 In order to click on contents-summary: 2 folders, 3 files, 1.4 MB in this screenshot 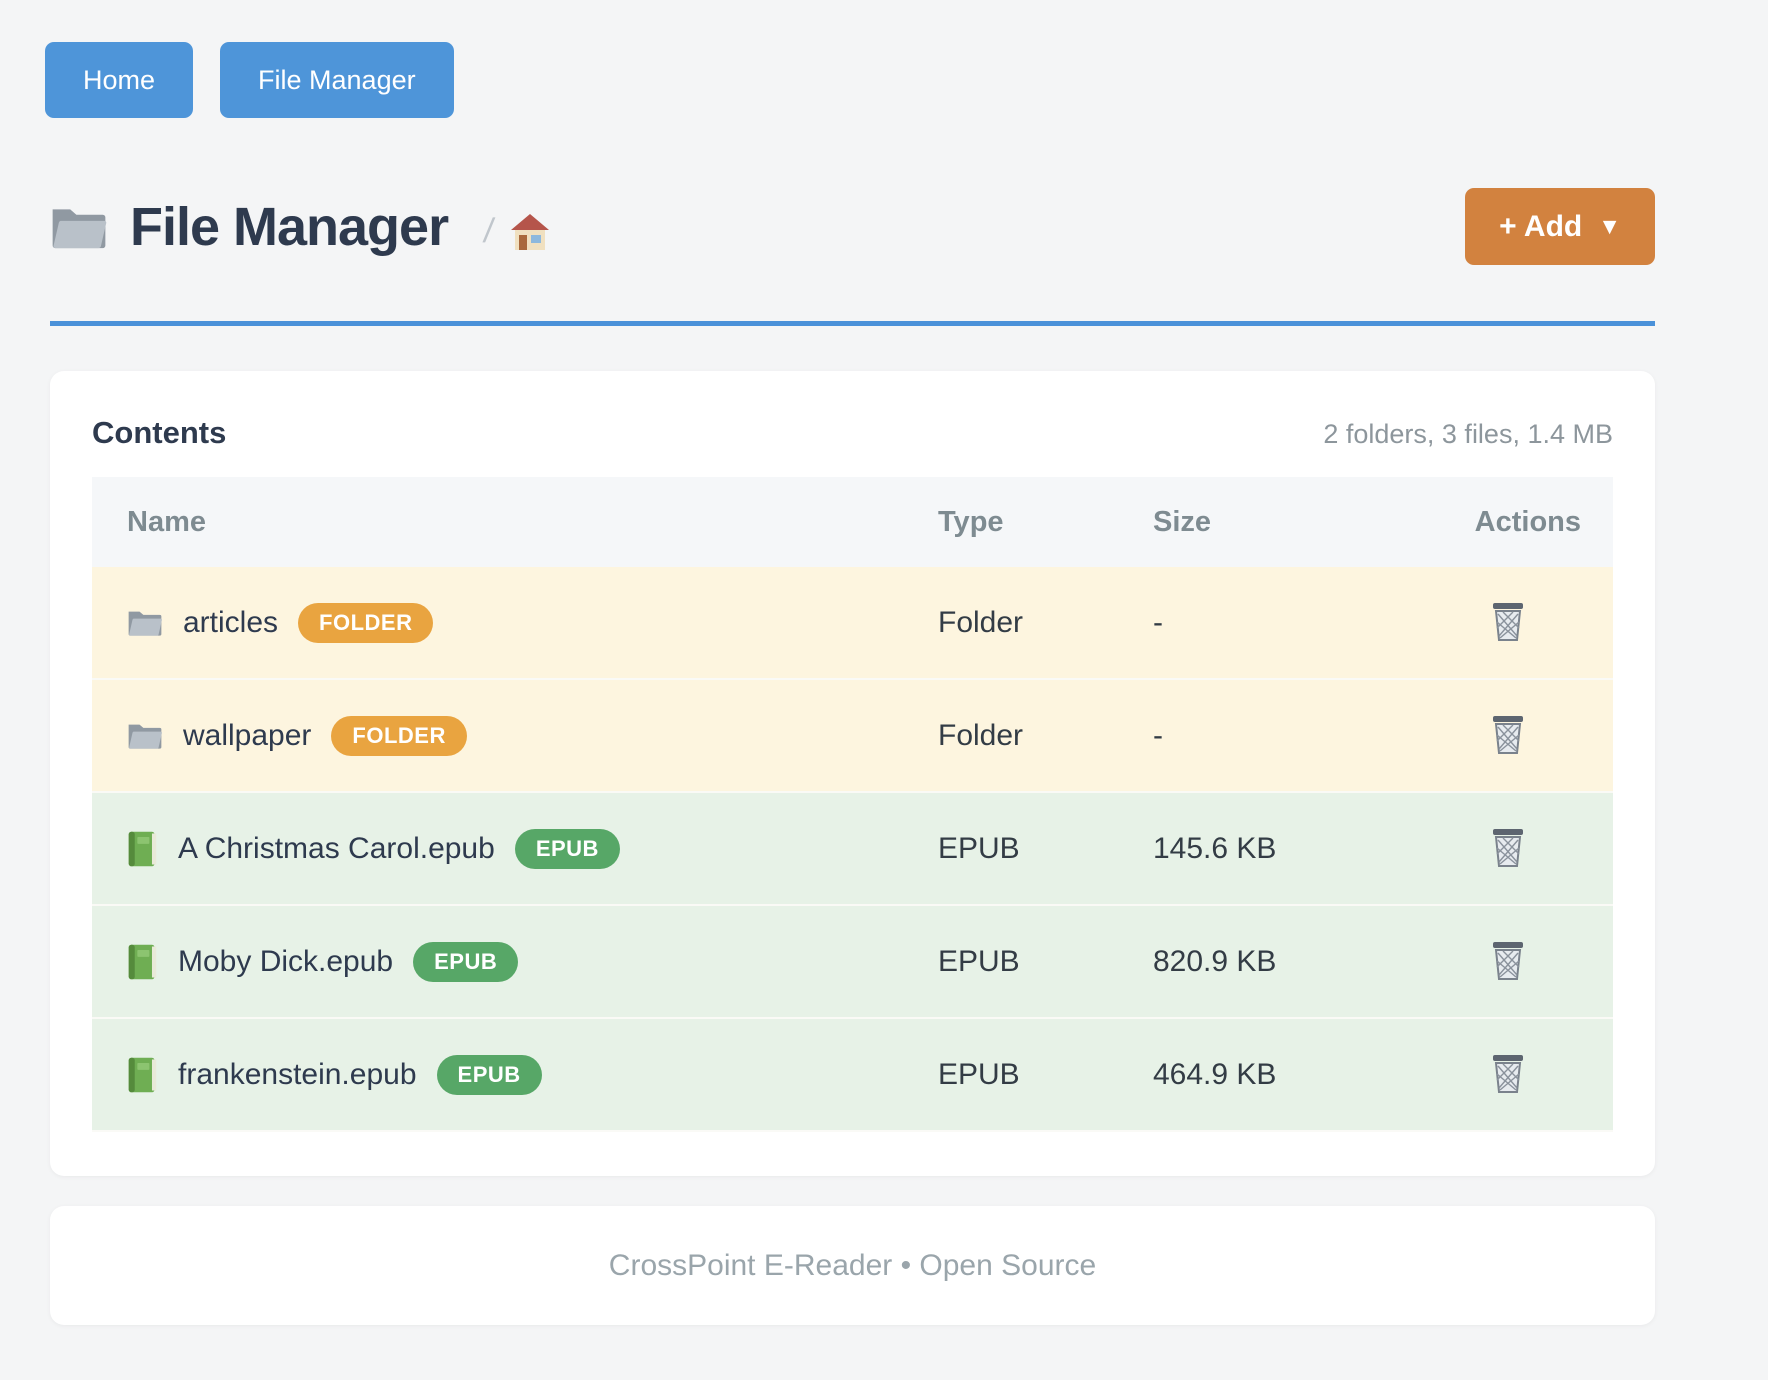, I will do `click(1468, 434)`.